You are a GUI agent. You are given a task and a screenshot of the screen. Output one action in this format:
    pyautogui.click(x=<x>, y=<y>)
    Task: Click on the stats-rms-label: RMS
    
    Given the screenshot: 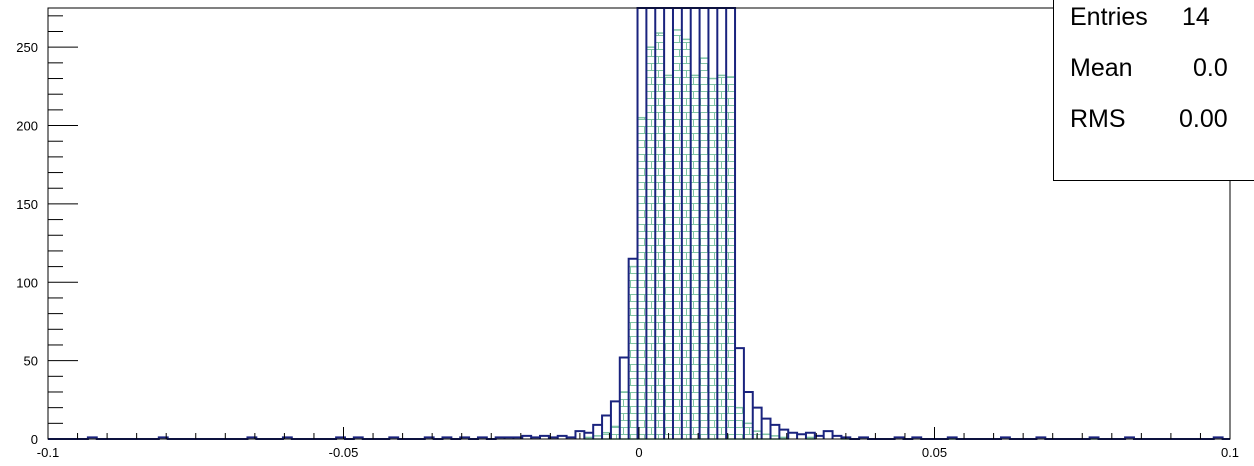 What is the action you would take?
    pyautogui.click(x=1098, y=119)
    